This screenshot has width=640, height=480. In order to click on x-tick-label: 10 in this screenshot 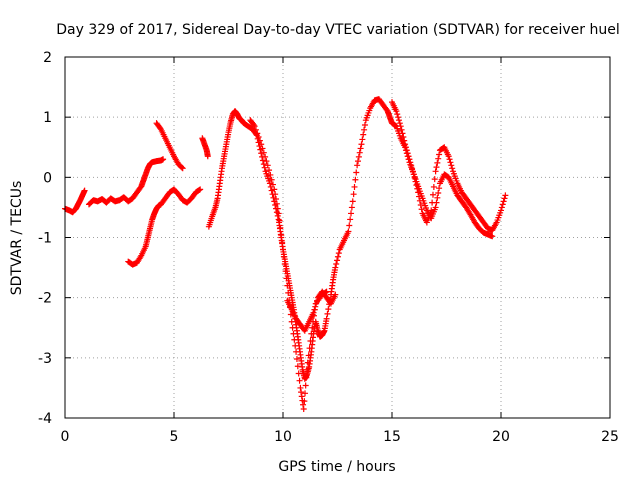, I will do `click(283, 437)`.